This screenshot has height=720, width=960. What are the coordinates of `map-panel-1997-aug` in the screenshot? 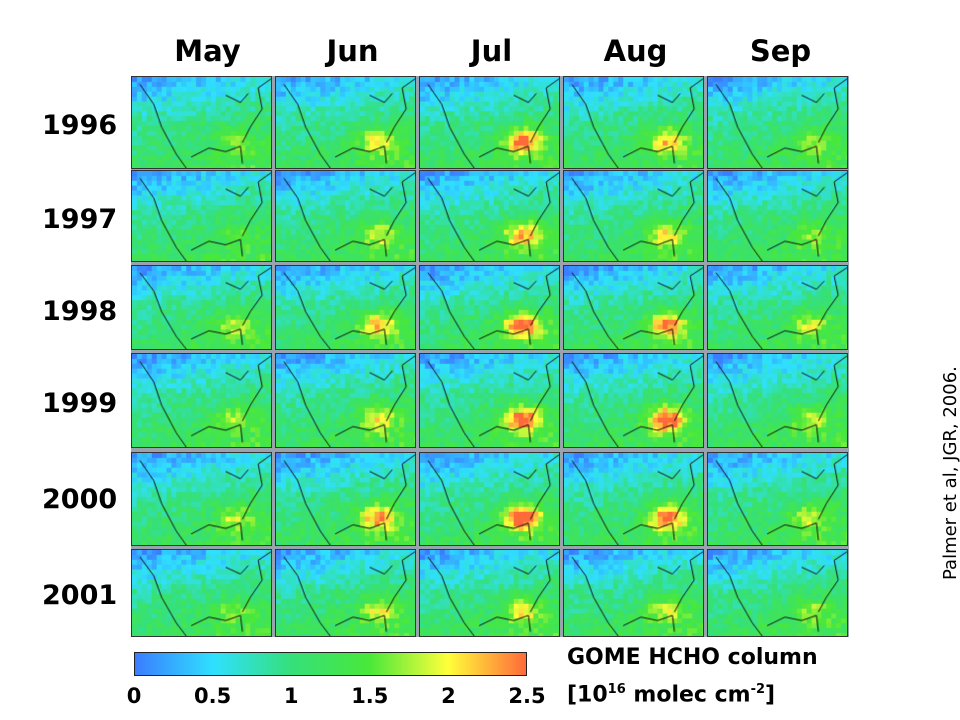 It's located at (633, 216).